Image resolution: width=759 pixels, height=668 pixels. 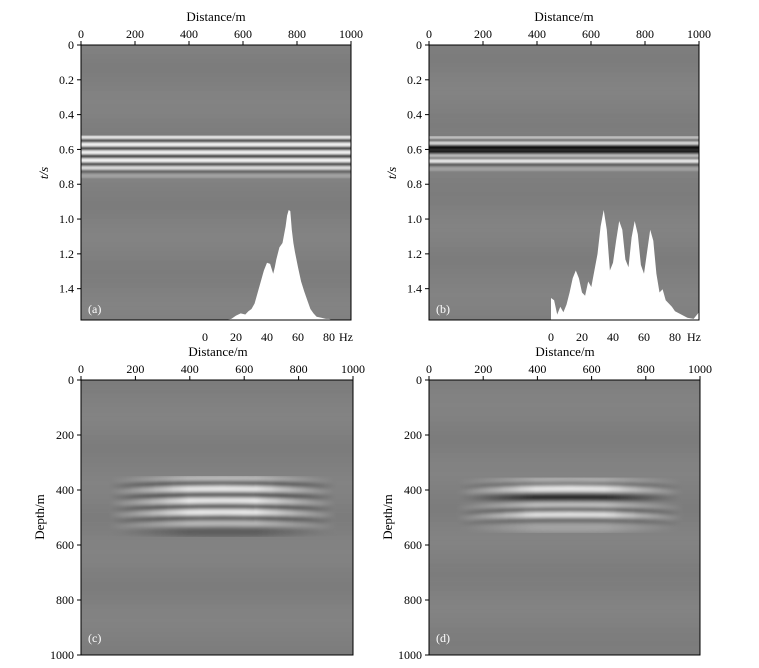 What do you see at coordinates (220, 36) in the screenshot?
I see `panel-a-x-ticks: 0 200 400 600 800 1000` at bounding box center [220, 36].